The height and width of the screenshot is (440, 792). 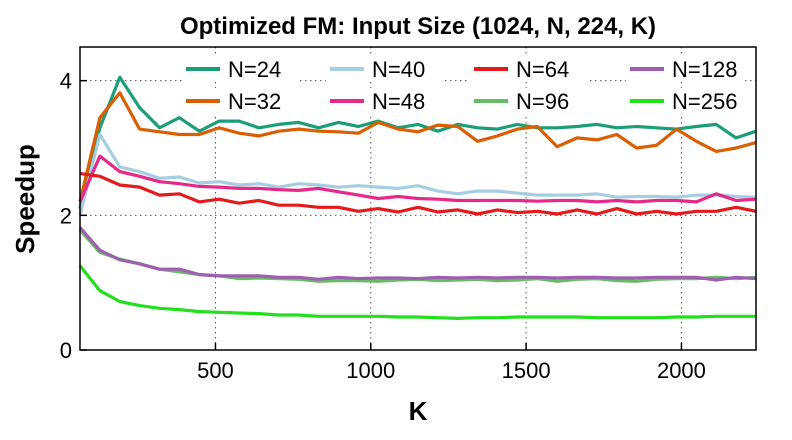 What do you see at coordinates (681, 370) in the screenshot?
I see `x-tick-label: 2000` at bounding box center [681, 370].